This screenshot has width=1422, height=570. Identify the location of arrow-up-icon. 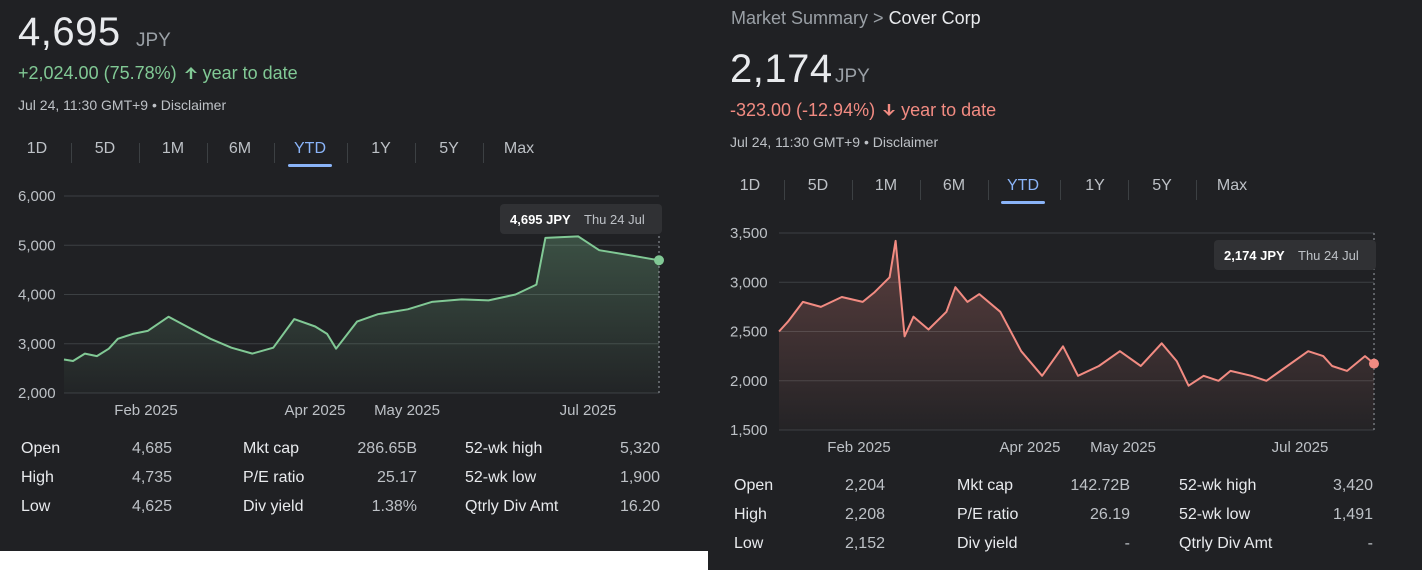
(190, 73).